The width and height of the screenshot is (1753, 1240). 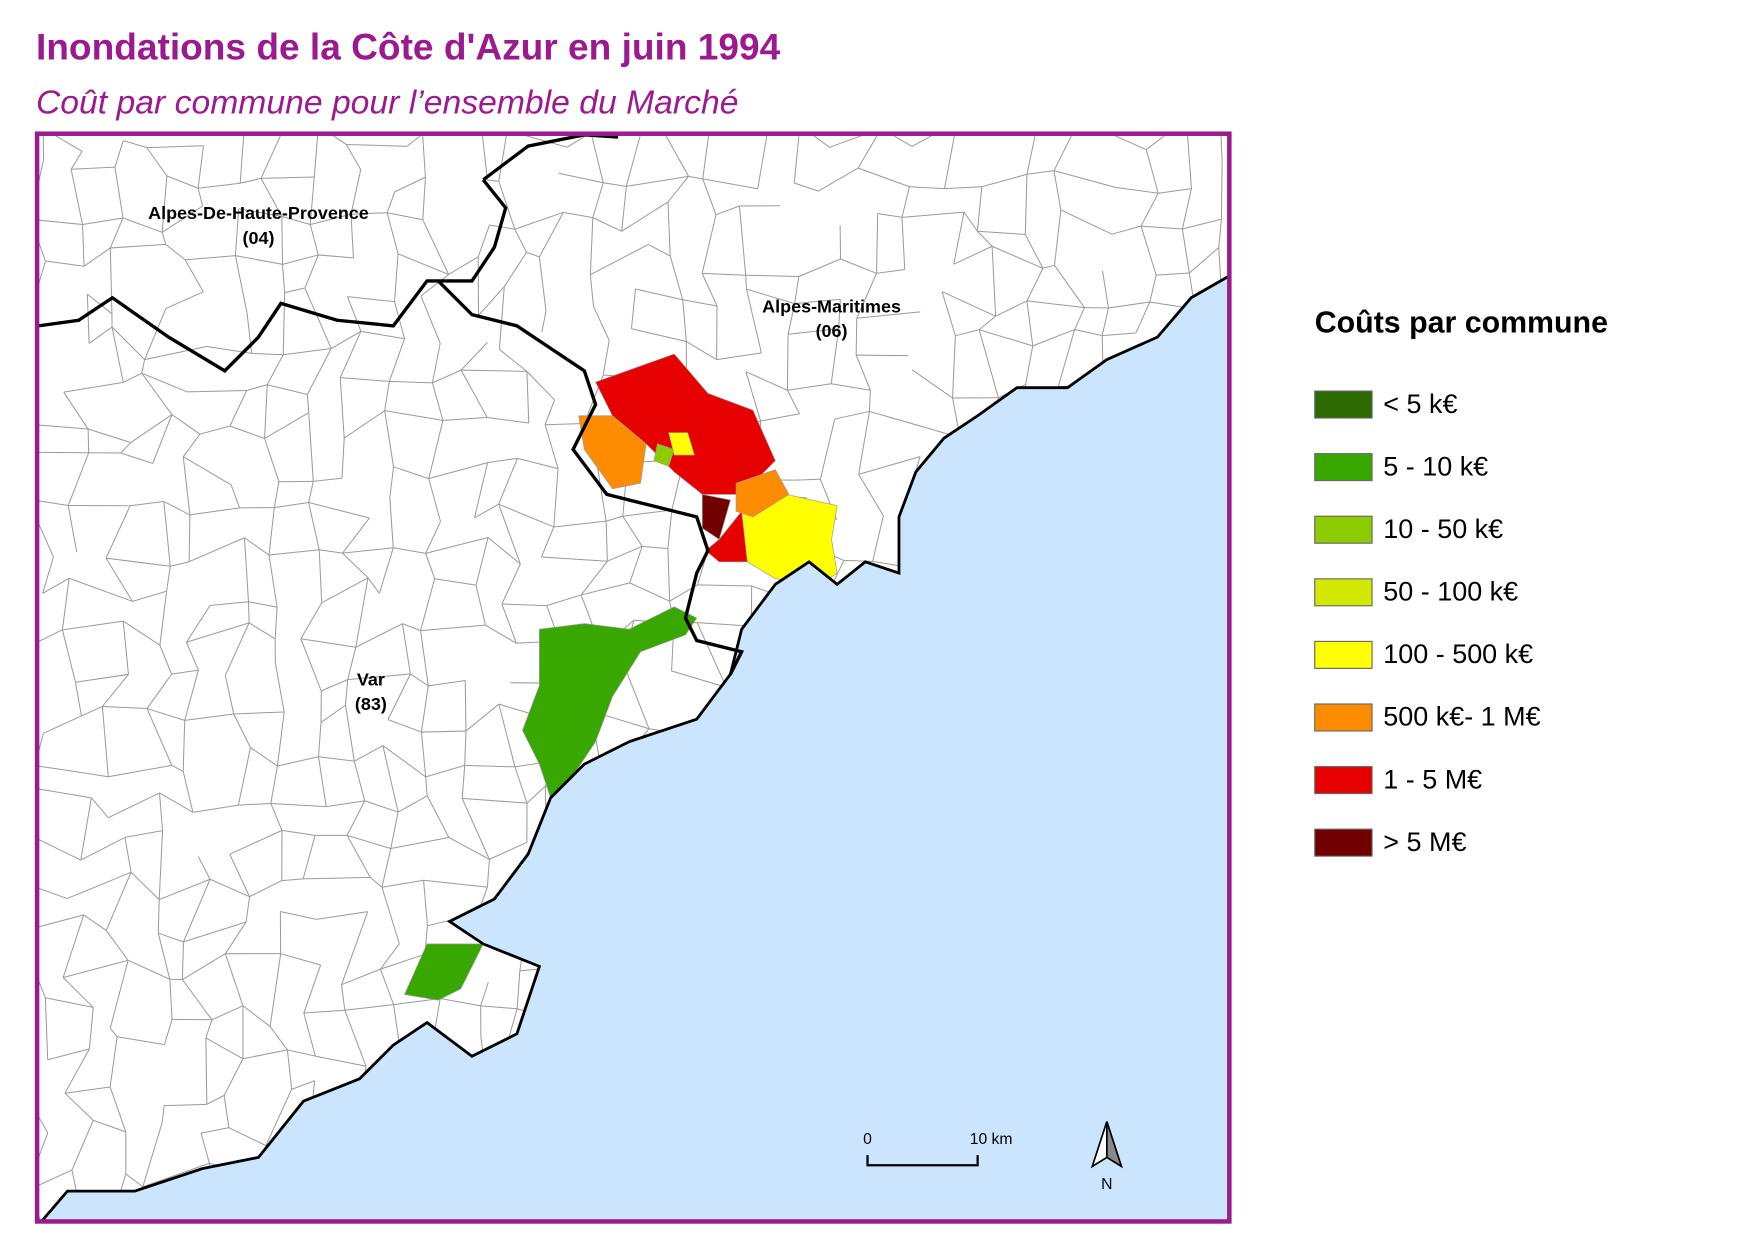 What do you see at coordinates (1450, 592) in the screenshot?
I see `legend-label: 50 - 100 k€` at bounding box center [1450, 592].